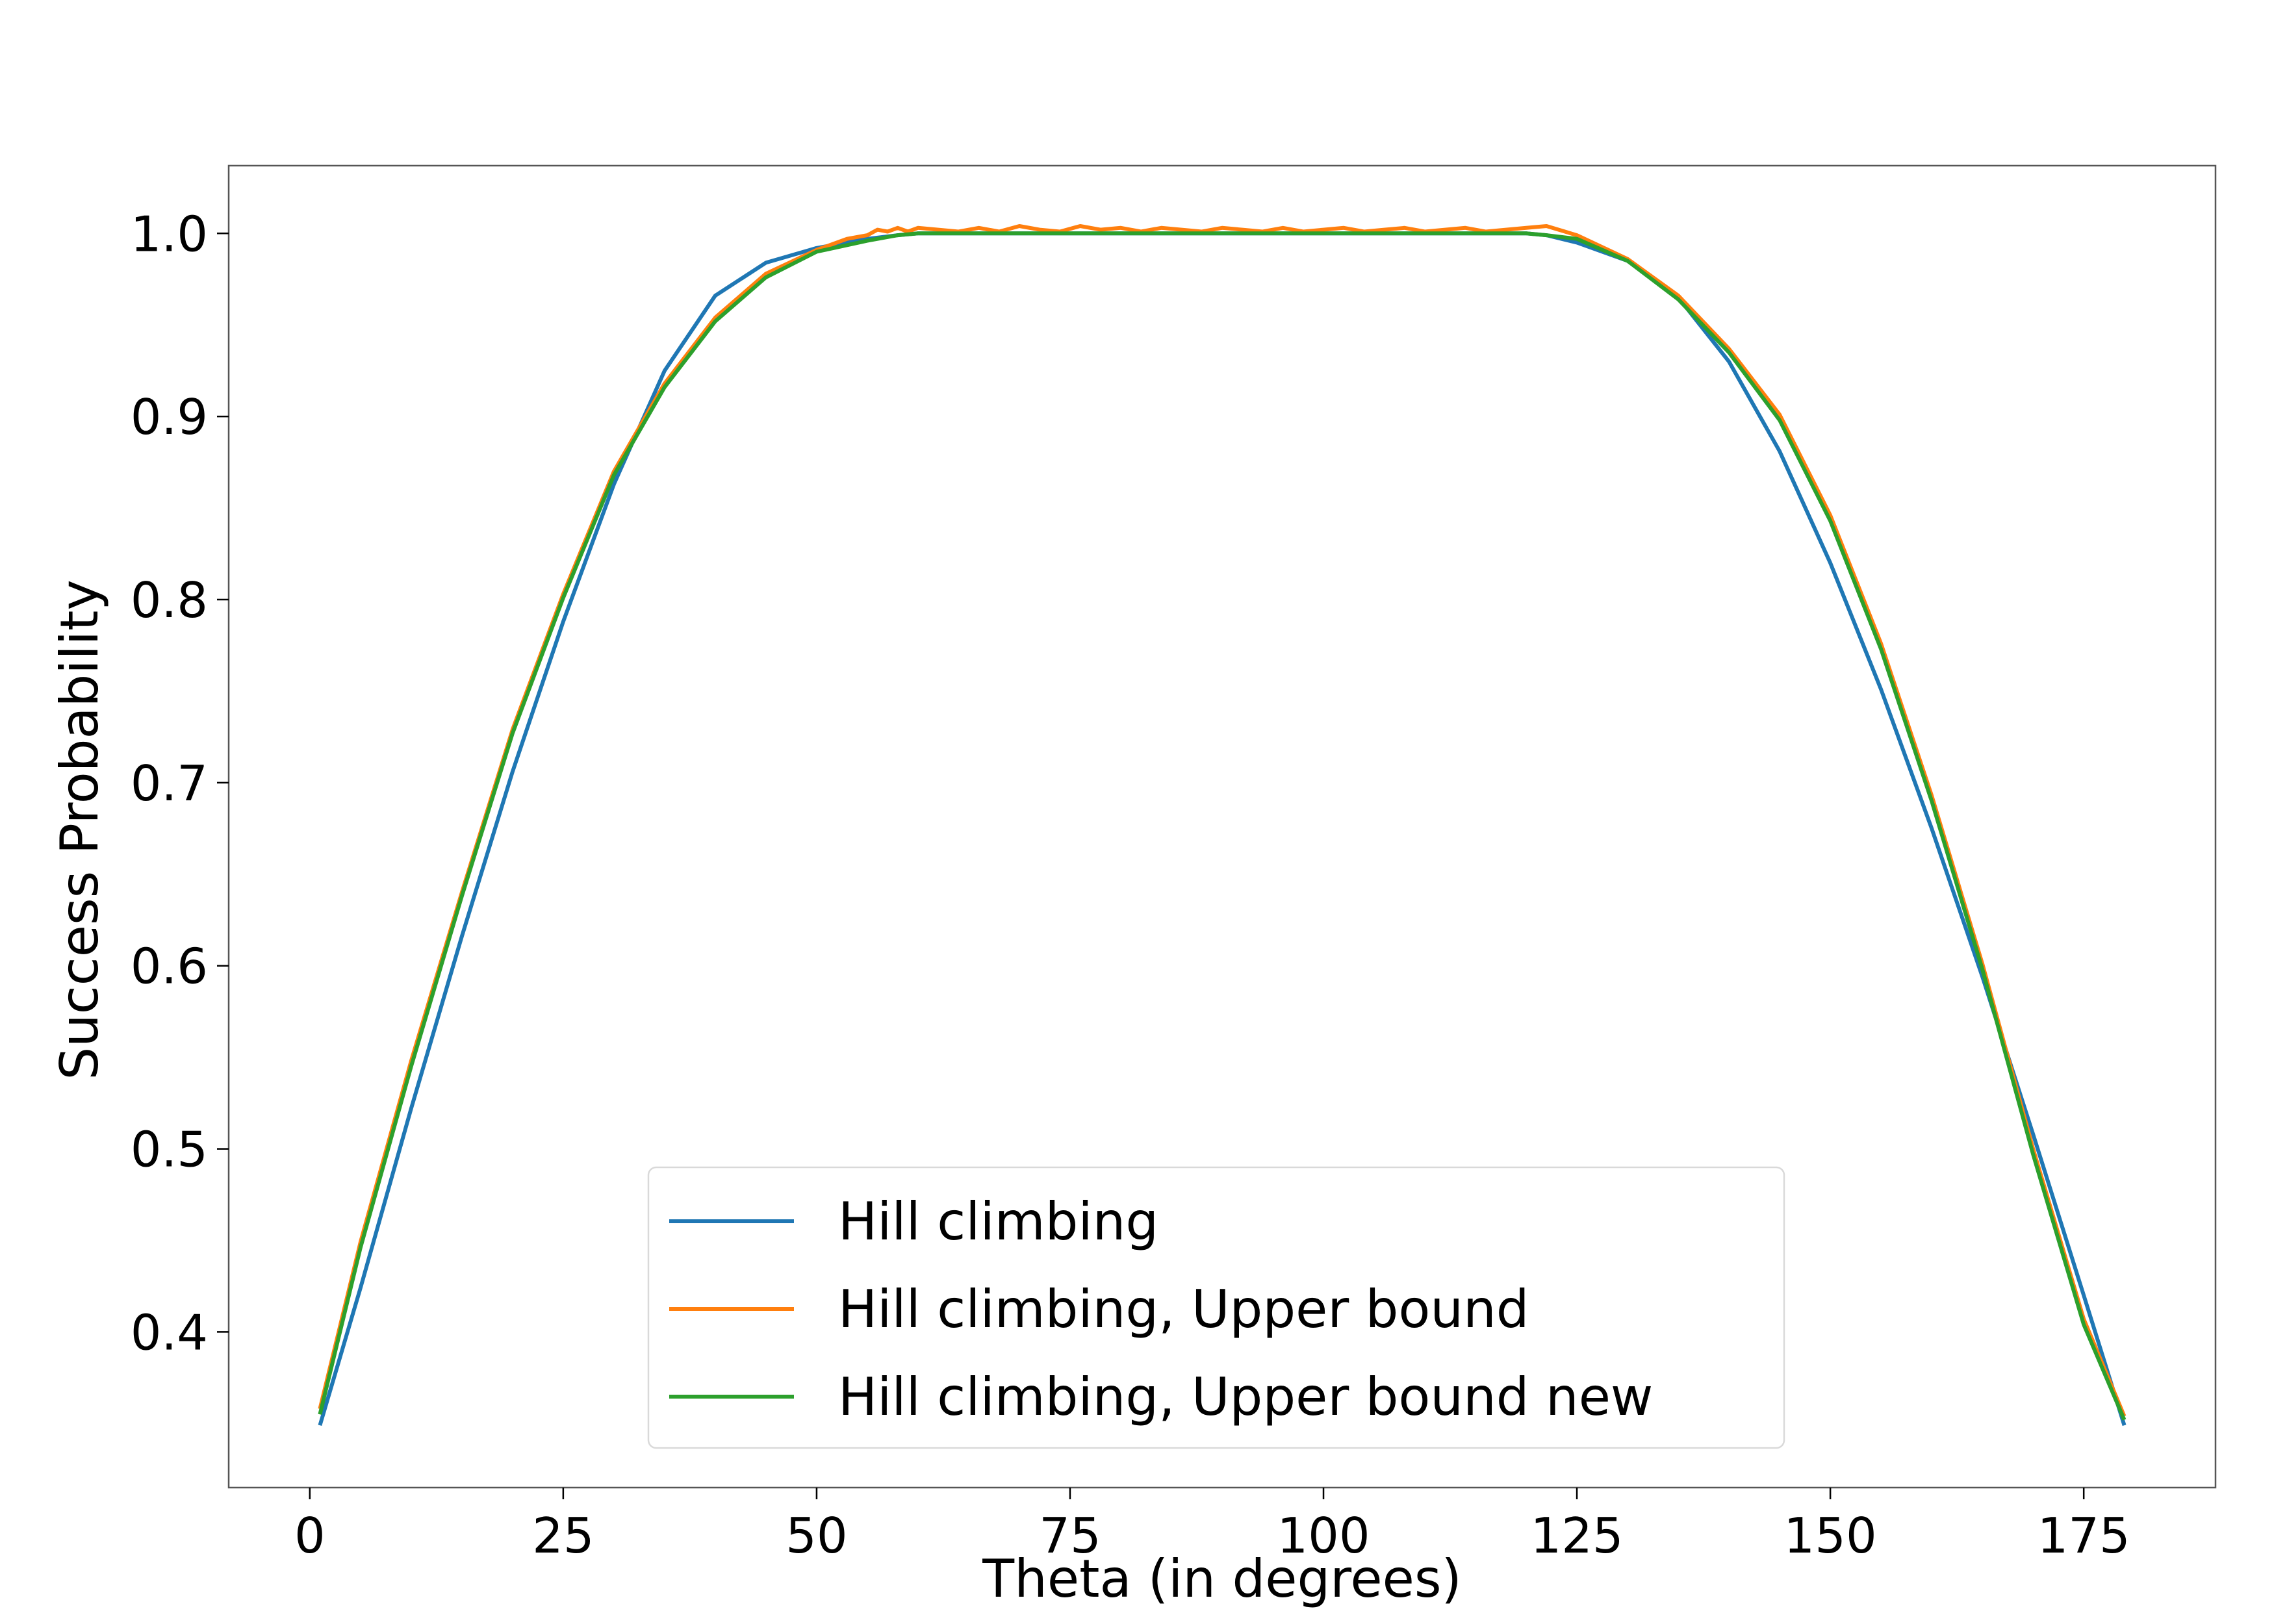  Describe the element at coordinates (169, 1149) in the screenshot. I see `y-tick-label: 0.5` at that location.